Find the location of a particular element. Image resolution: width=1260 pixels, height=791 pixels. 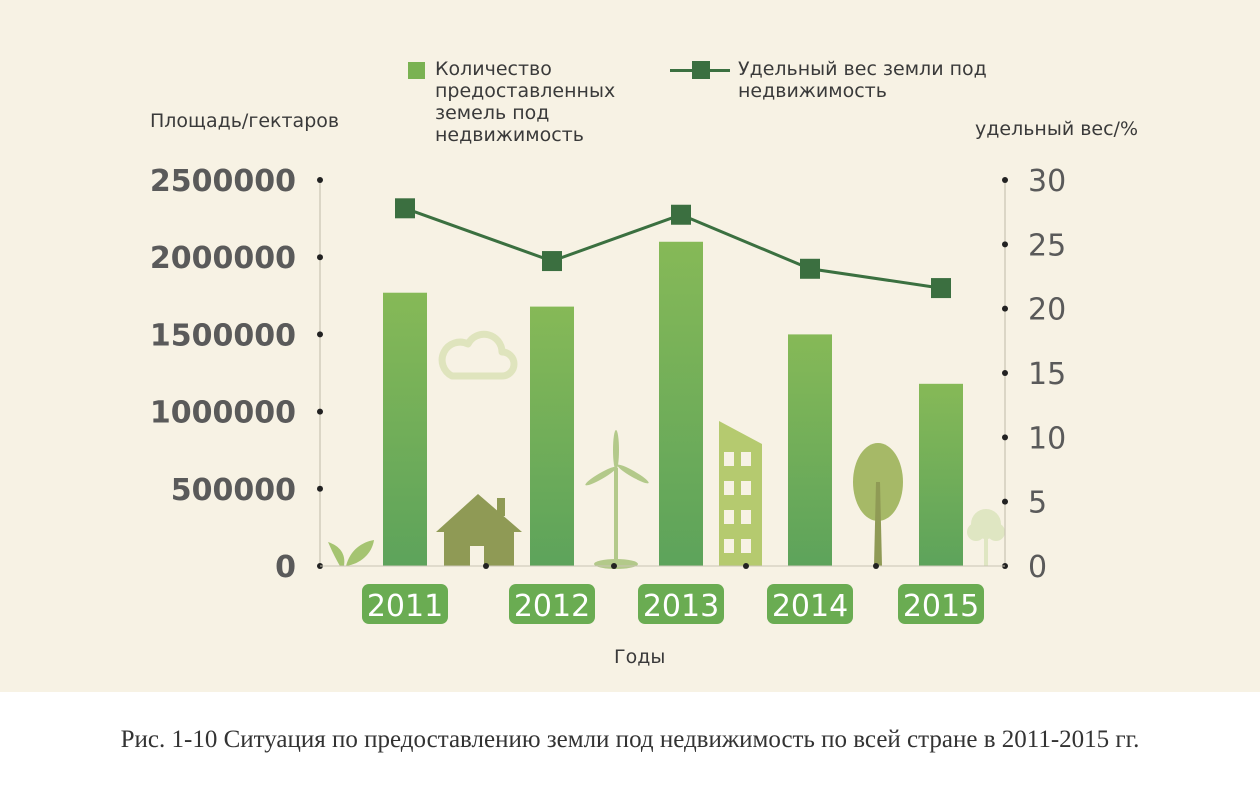

x-tick-label: 2012 is located at coordinates (552, 606).